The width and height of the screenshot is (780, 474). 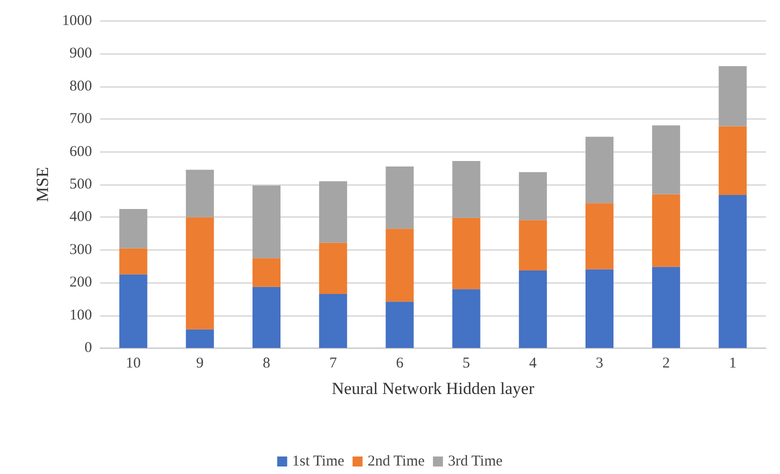 What do you see at coordinates (81, 184) in the screenshot?
I see `y-tick-label: 500` at bounding box center [81, 184].